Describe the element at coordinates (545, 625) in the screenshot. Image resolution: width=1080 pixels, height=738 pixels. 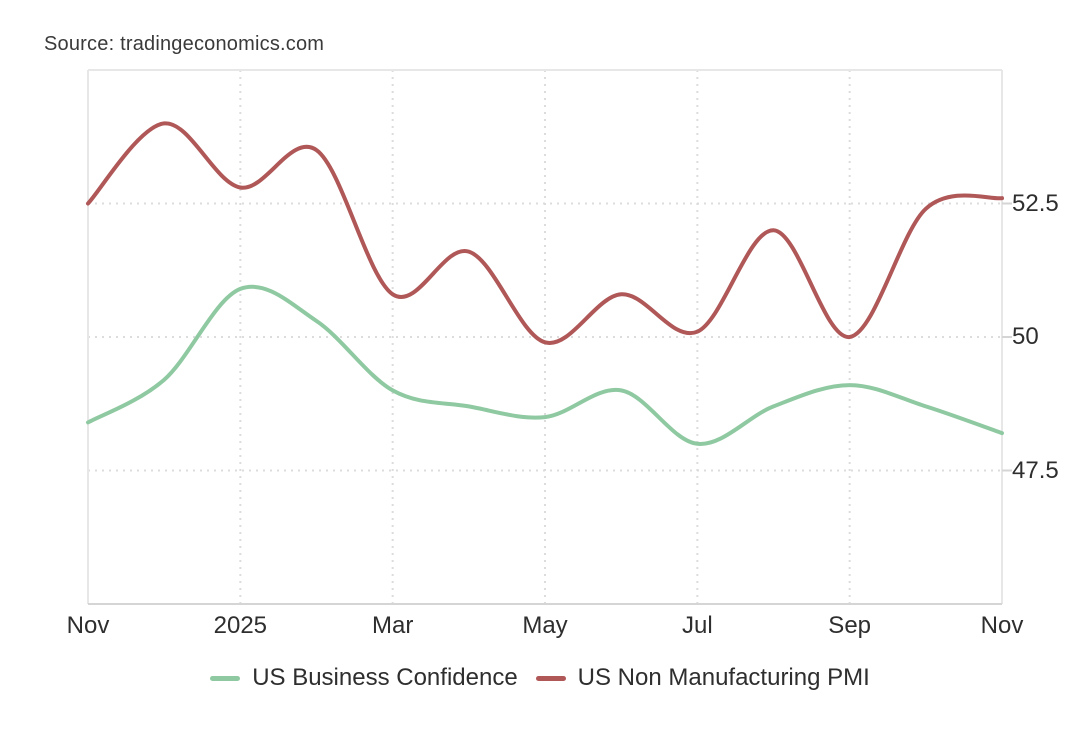
I see `x-tick-label: May` at that location.